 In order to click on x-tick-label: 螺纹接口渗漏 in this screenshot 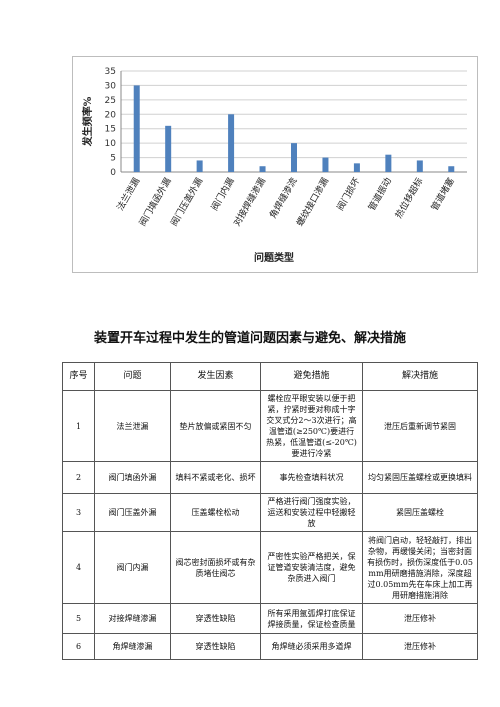, I will do `click(312, 201)`.